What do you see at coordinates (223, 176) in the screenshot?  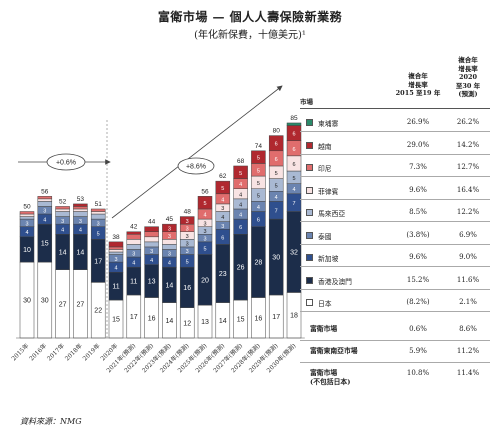 I see `bar-total-label: 62` at bounding box center [223, 176].